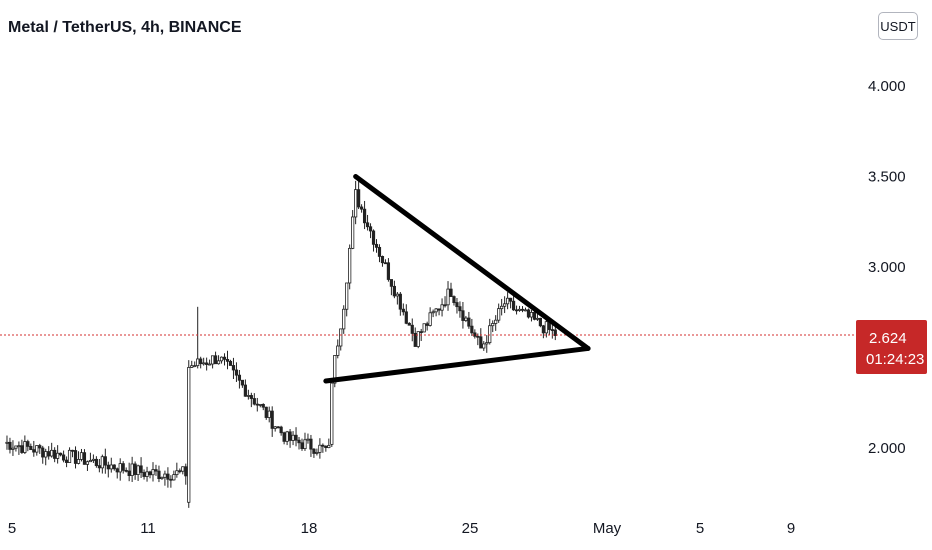  What do you see at coordinates (898, 26) in the screenshot?
I see `currency-button: USDT` at bounding box center [898, 26].